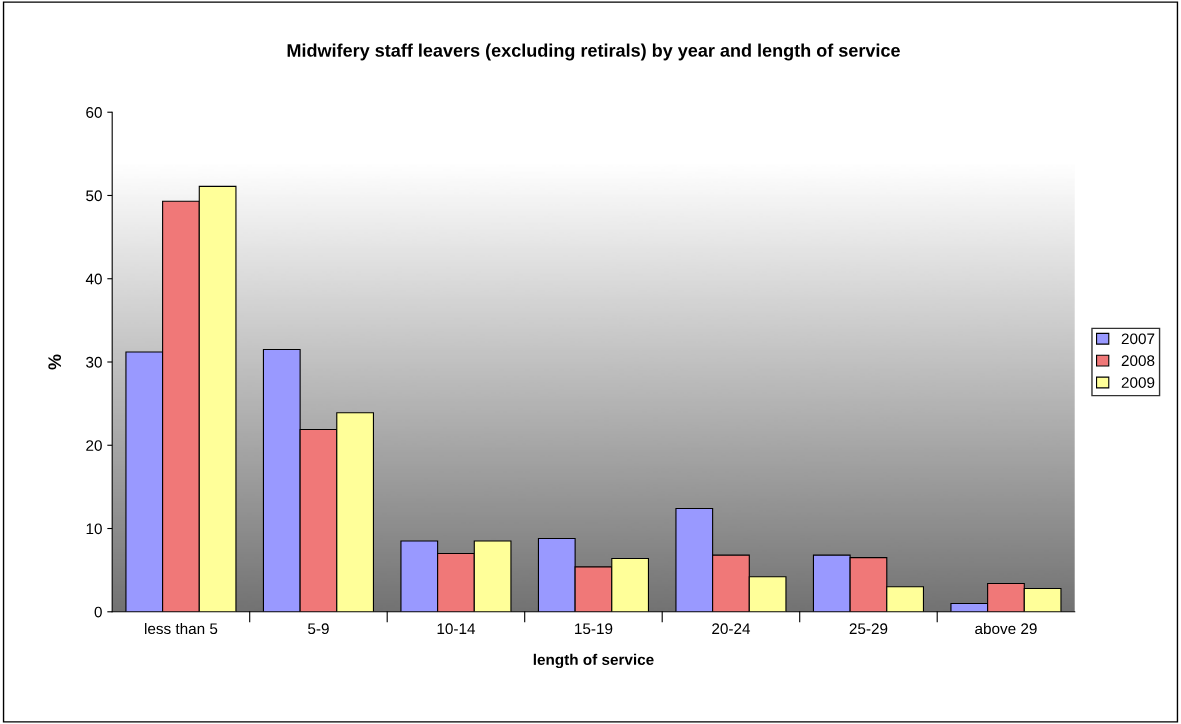 This screenshot has width=1181, height=724. What do you see at coordinates (94, 362) in the screenshot?
I see `y-tick-label: 30` at bounding box center [94, 362].